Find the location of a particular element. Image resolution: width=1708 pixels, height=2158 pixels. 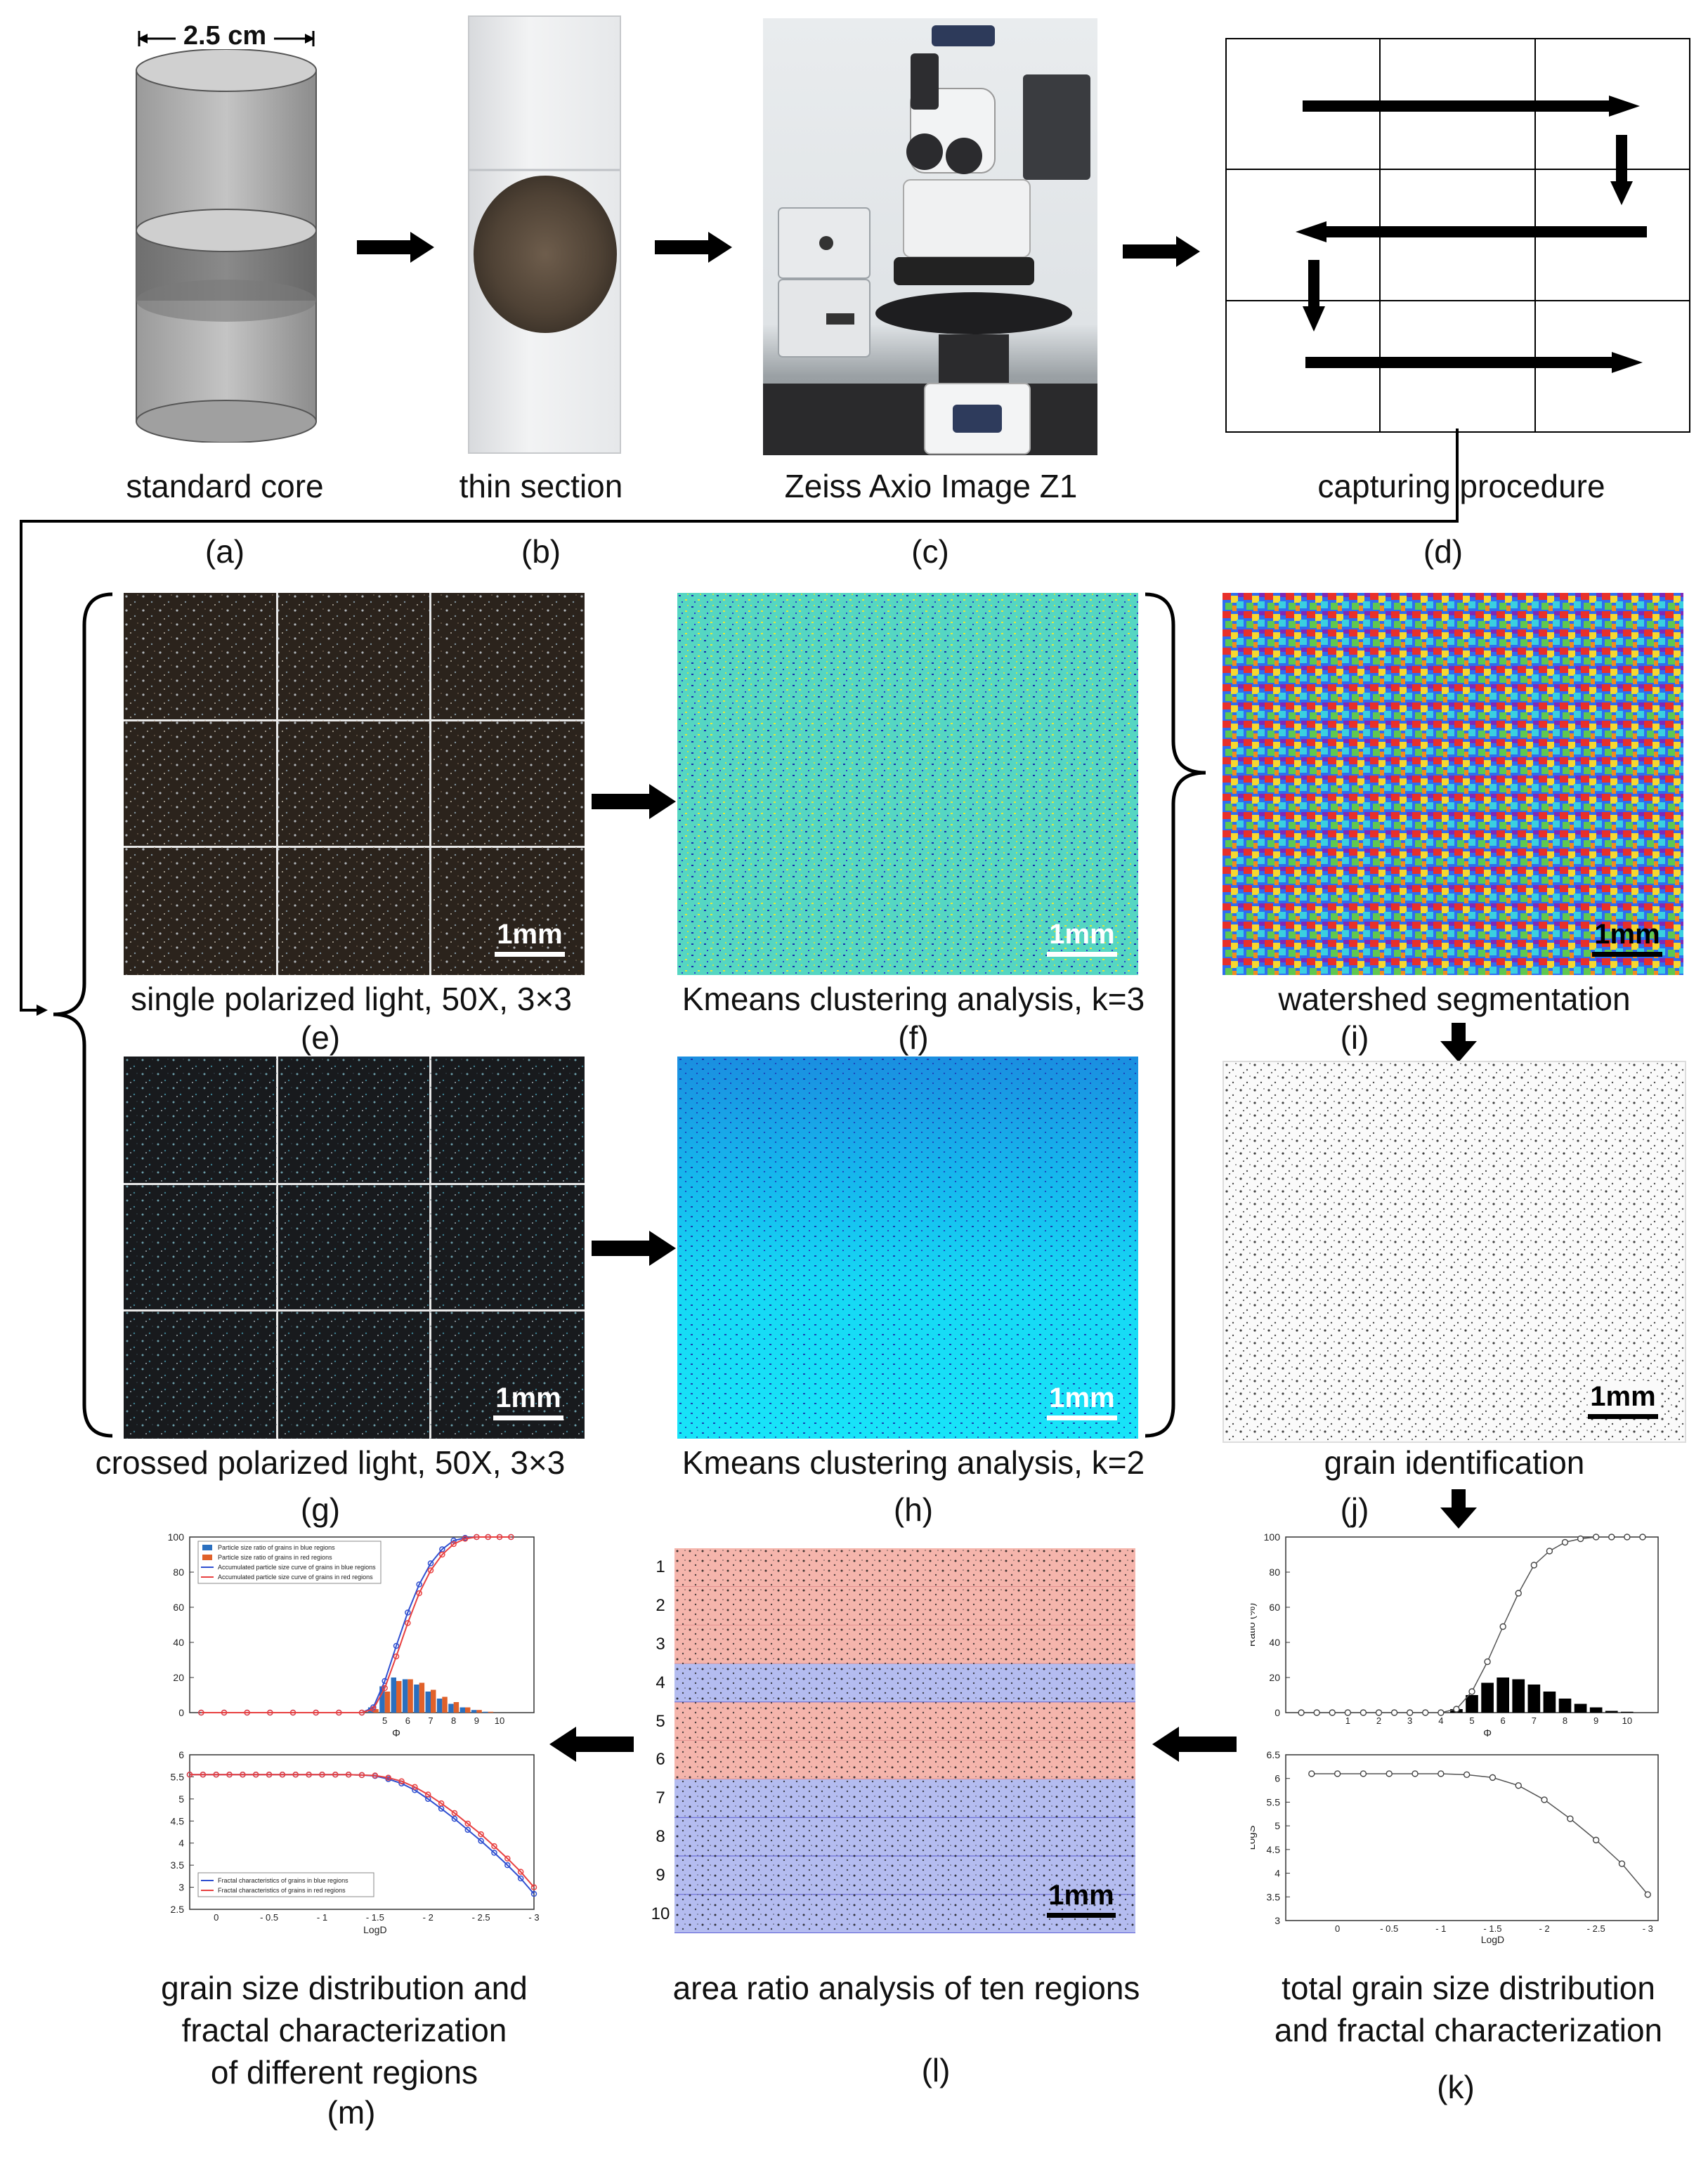

x-tick-label: 7 is located at coordinates (1535, 1721).